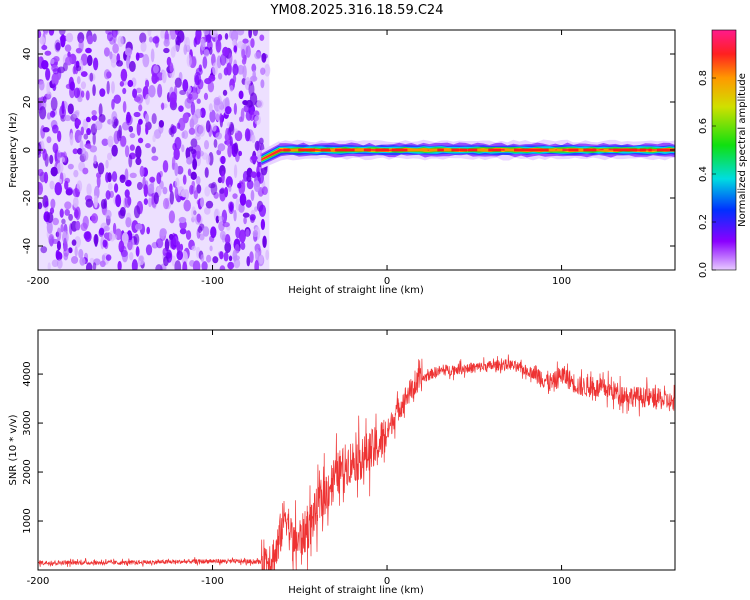  Describe the element at coordinates (27, 520) in the screenshot. I see `snr-ytick-label: 1000` at that location.